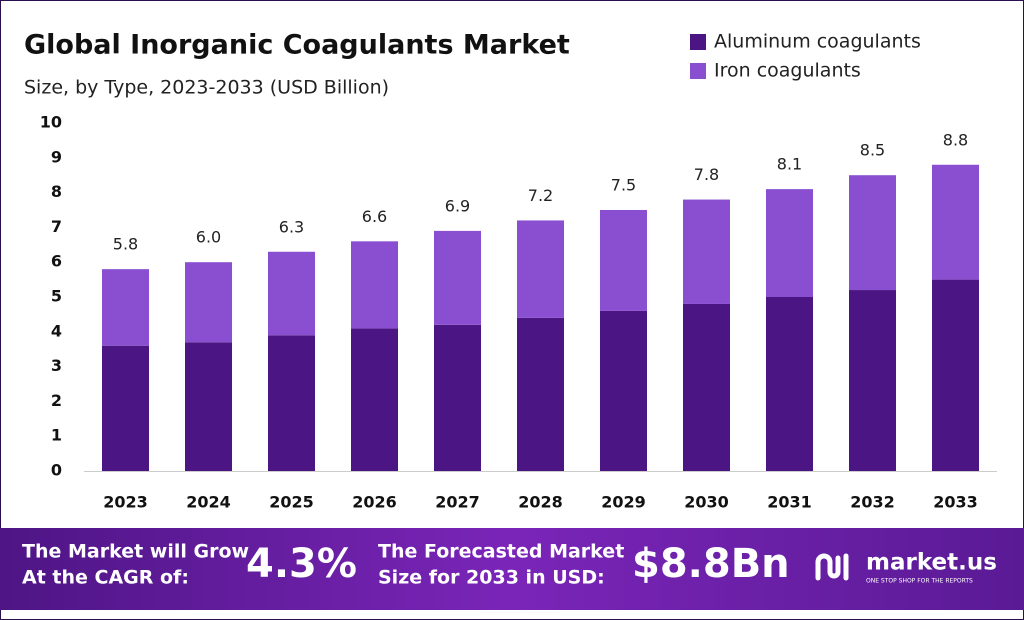 The width and height of the screenshot is (1024, 620). I want to click on total-label: 8.8, so click(955, 139).